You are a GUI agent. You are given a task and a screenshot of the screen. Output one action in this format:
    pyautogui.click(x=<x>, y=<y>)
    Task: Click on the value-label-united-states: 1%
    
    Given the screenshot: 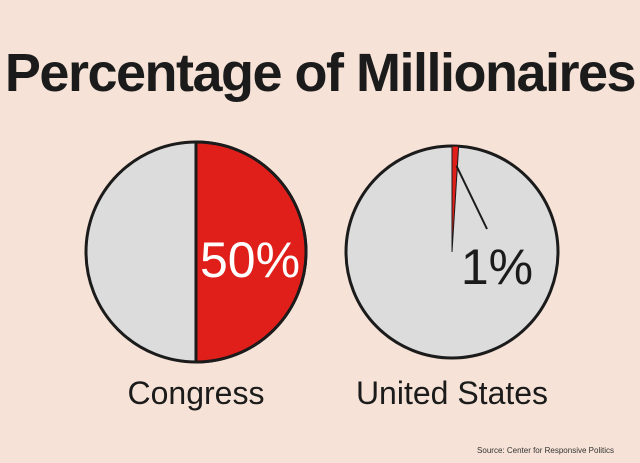 What is the action you would take?
    pyautogui.click(x=497, y=267)
    